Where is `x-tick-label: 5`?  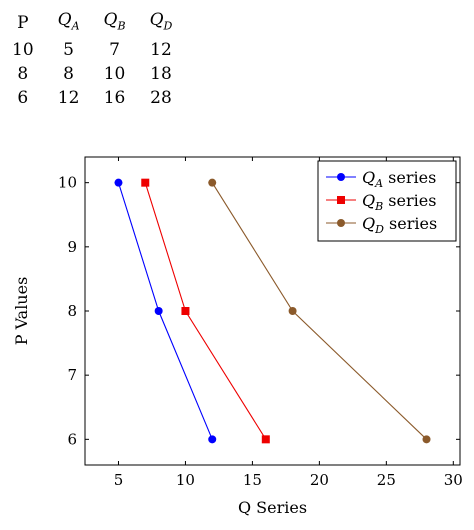
x-tick-label: 5 is located at coordinates (119, 480).